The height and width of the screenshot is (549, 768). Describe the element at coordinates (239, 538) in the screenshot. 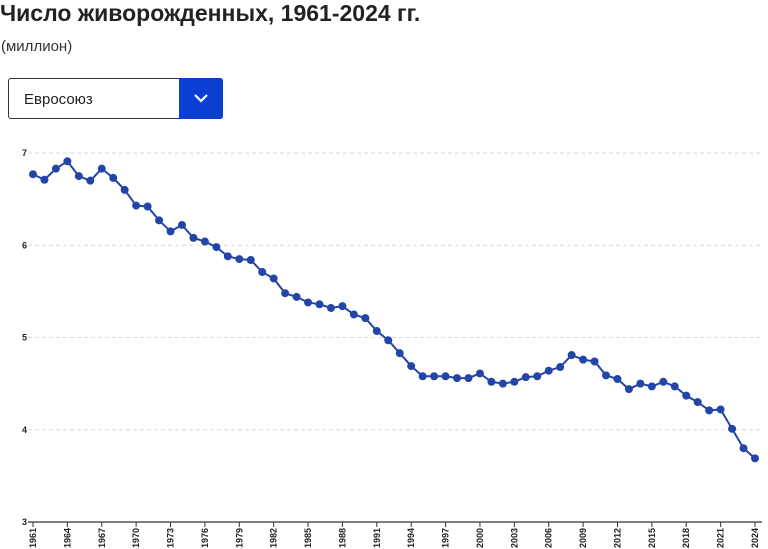

I see `x-tick-label: 1979` at that location.